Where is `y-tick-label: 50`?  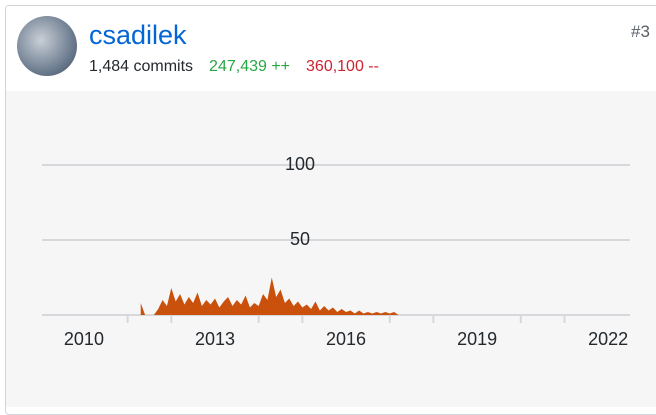 y-tick-label: 50 is located at coordinates (300, 239).